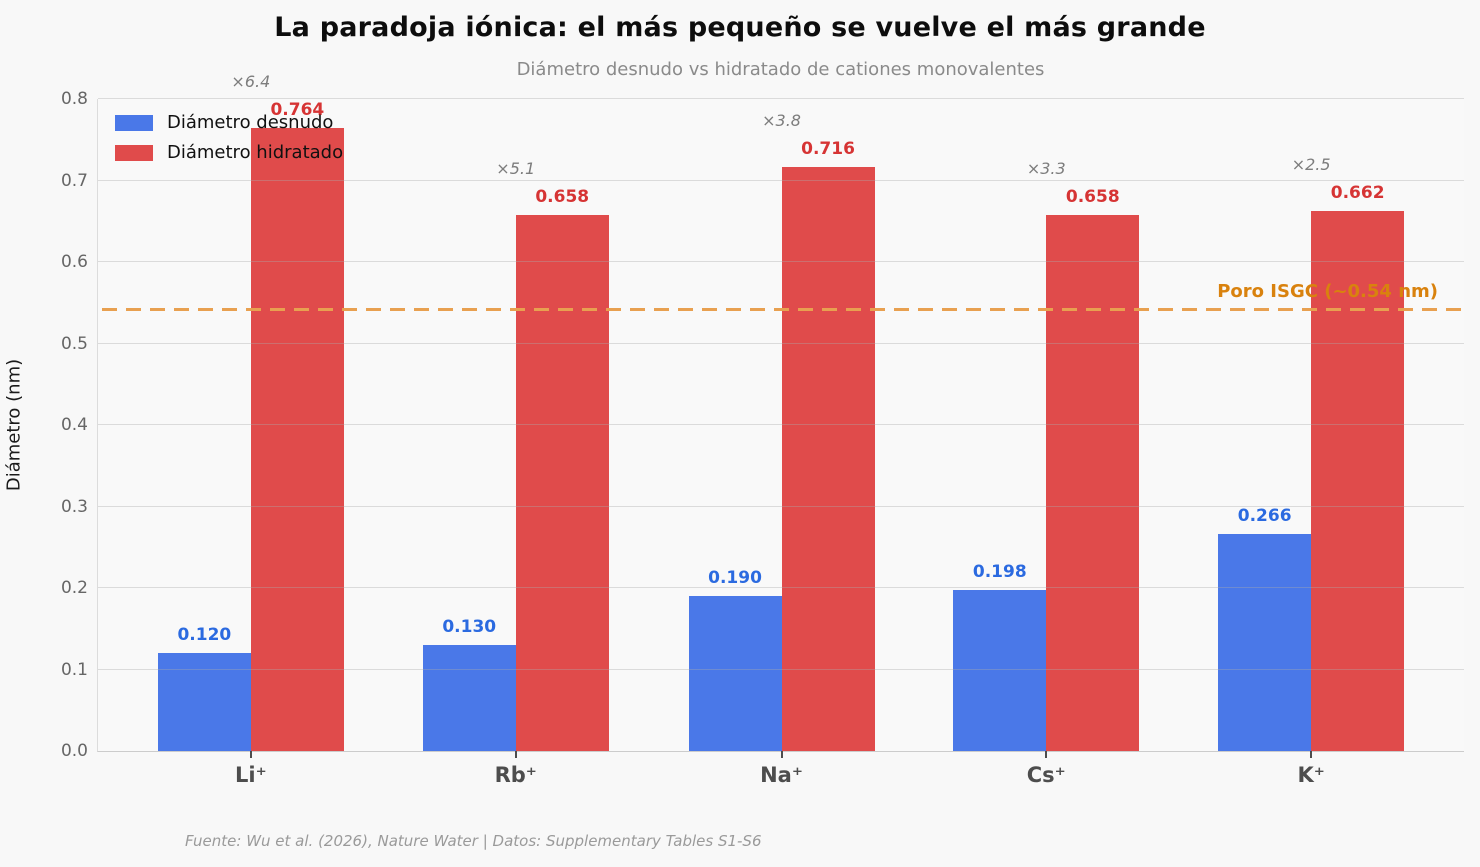 Image resolution: width=1480 pixels, height=867 pixels. What do you see at coordinates (204, 635) in the screenshot?
I see `value-label-bare-Li⁺: 0.120` at bounding box center [204, 635].